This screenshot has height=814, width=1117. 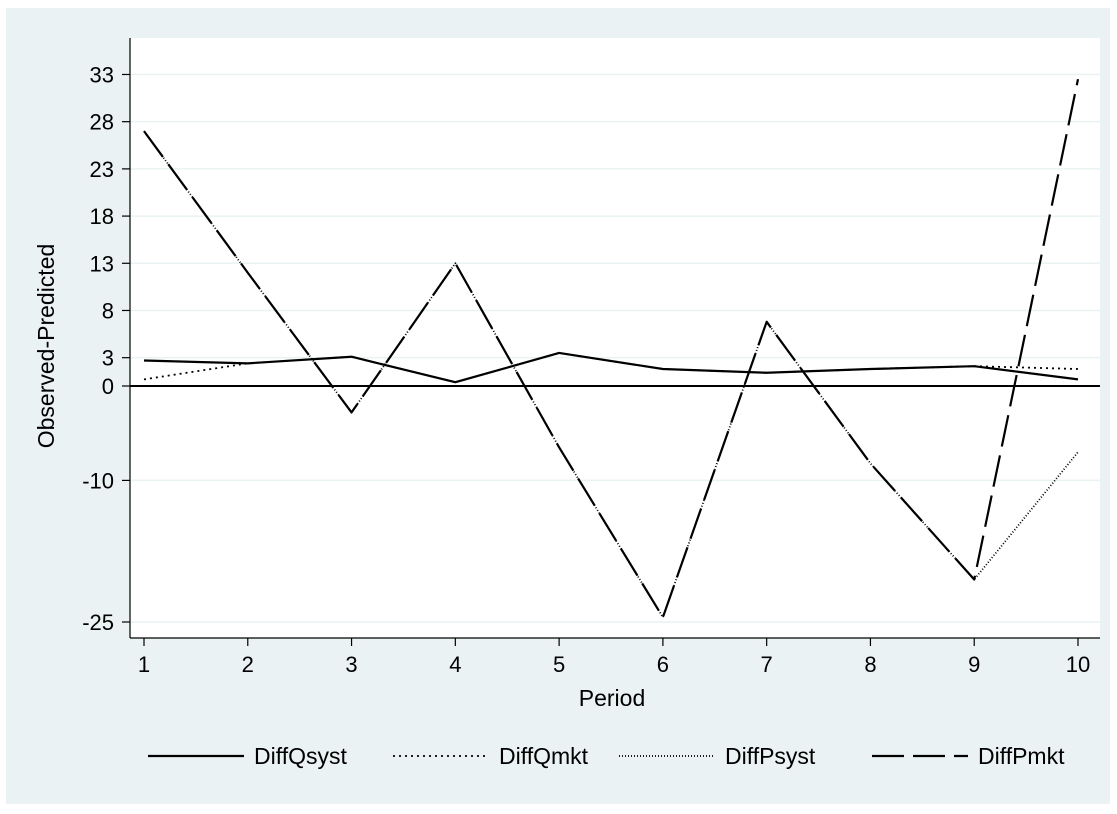 I want to click on x-tick-label-3: 4, so click(x=455, y=664).